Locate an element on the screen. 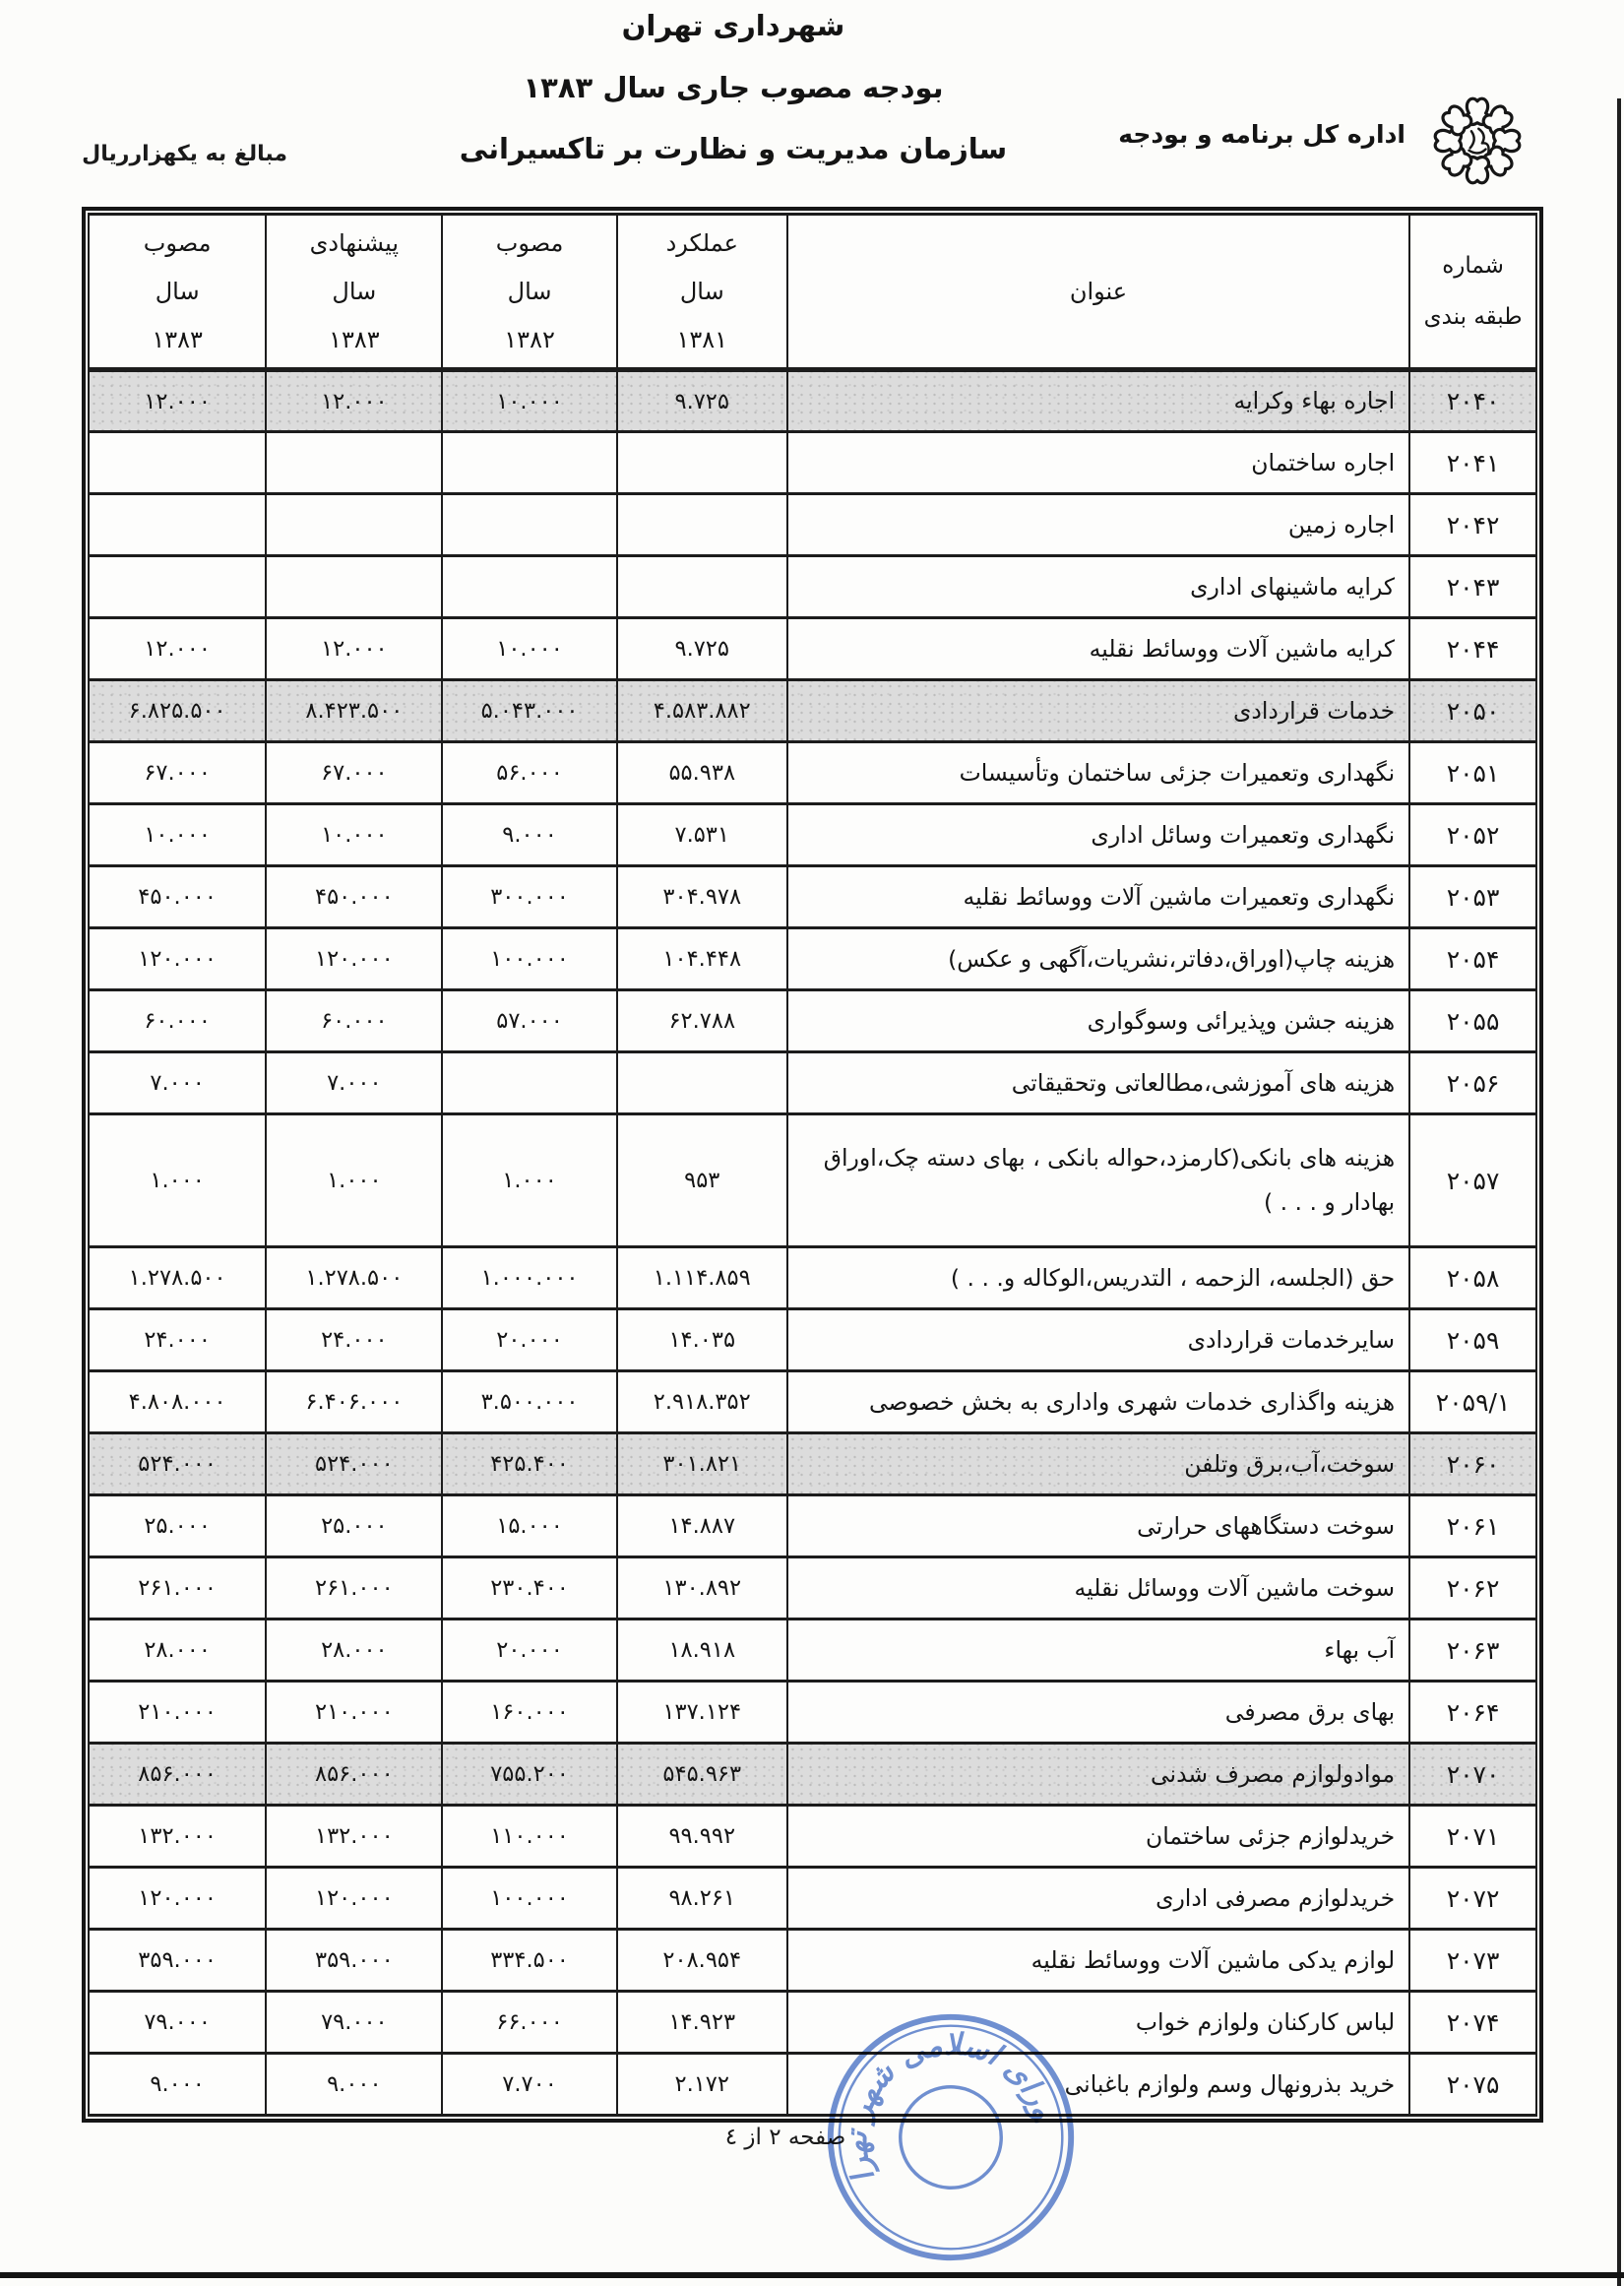 The width and height of the screenshot is (1624, 2286). row-approved-1382: ۷.۷۰۰ is located at coordinates (529, 2084).